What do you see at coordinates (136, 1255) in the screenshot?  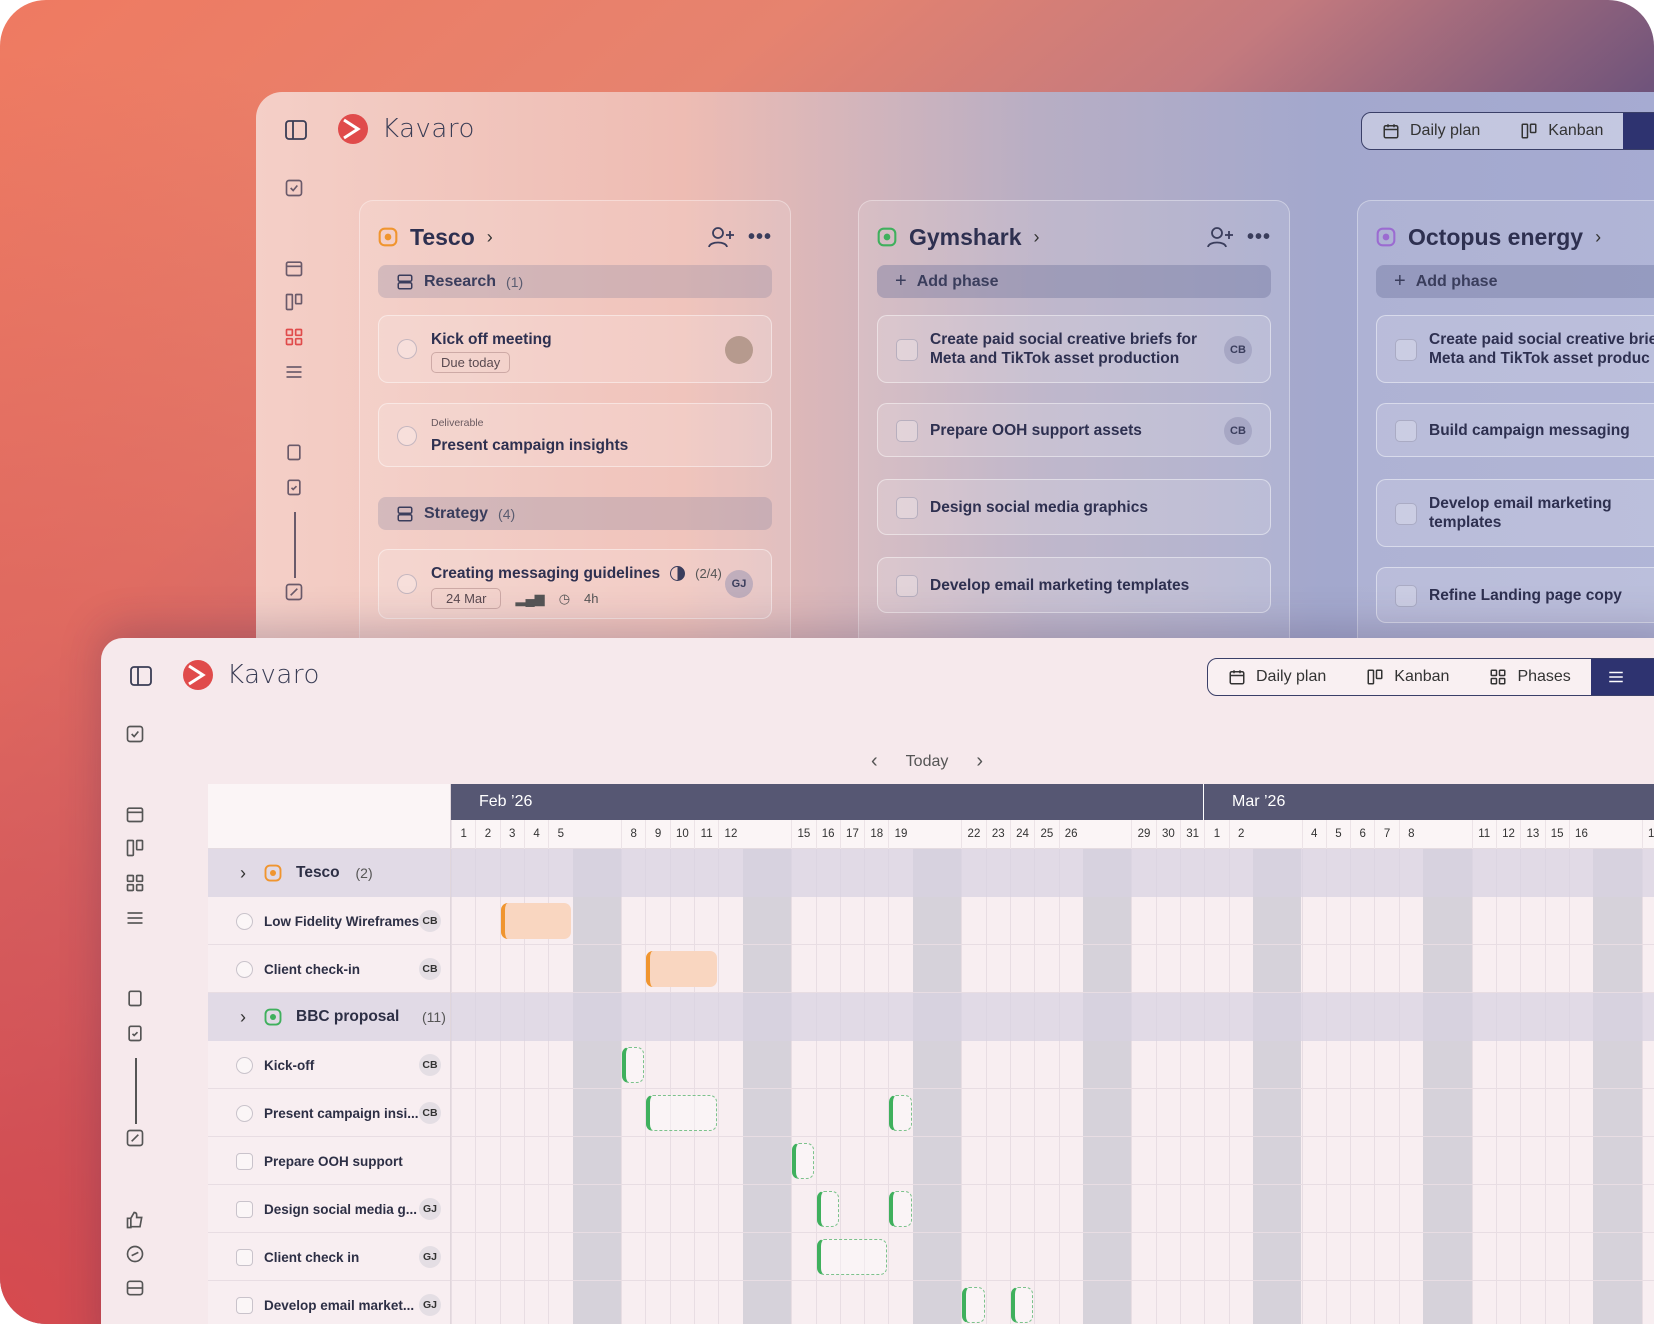 I see `link-icon` at bounding box center [136, 1255].